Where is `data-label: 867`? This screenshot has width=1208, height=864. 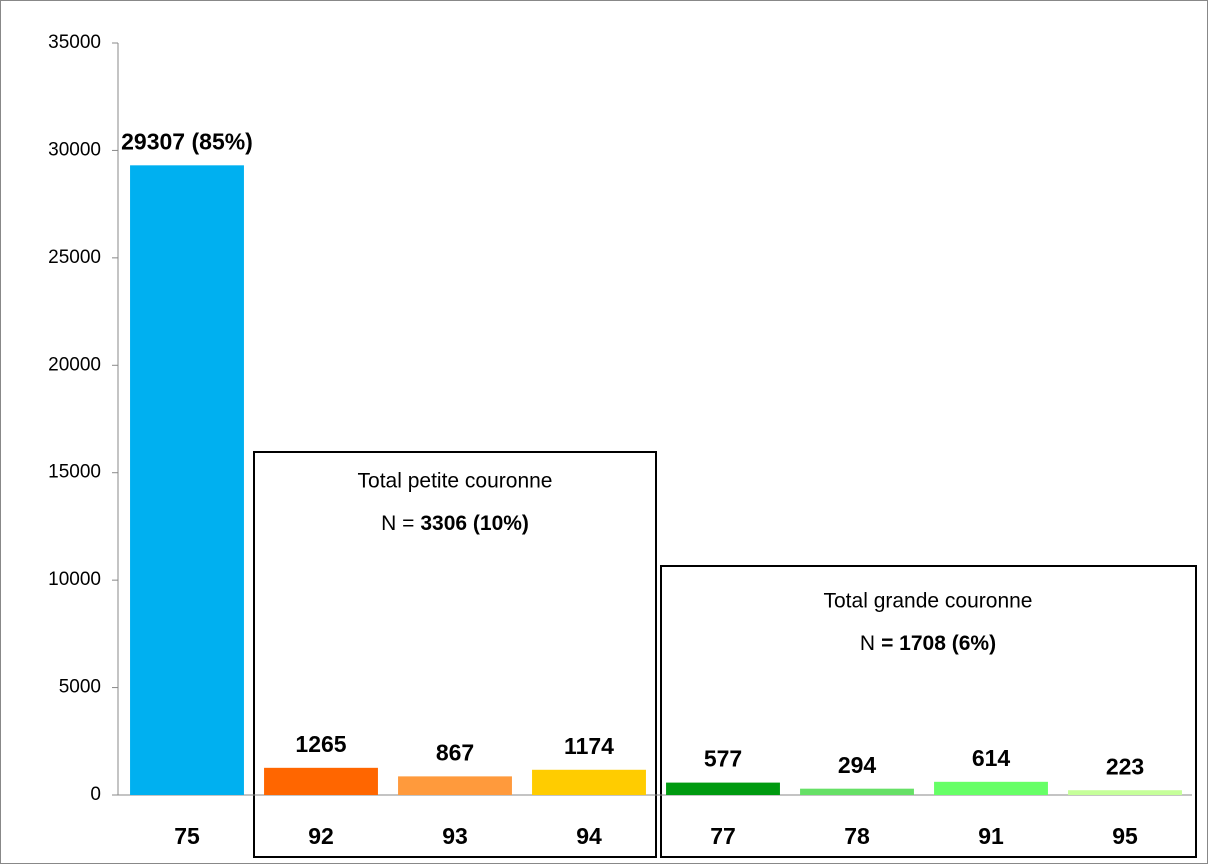
data-label: 867 is located at coordinates (455, 752).